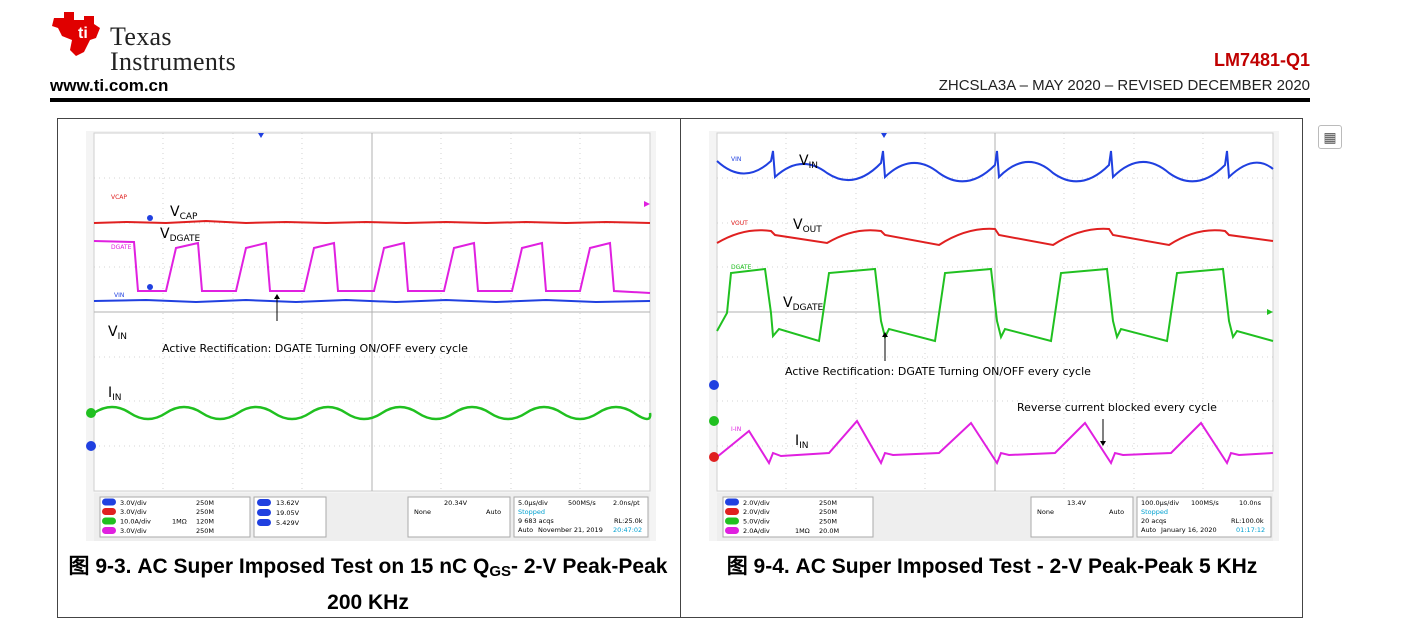 This screenshot has width=1408, height=634. What do you see at coordinates (1261, 60) in the screenshot?
I see `part-number: LM7481-Q1` at bounding box center [1261, 60].